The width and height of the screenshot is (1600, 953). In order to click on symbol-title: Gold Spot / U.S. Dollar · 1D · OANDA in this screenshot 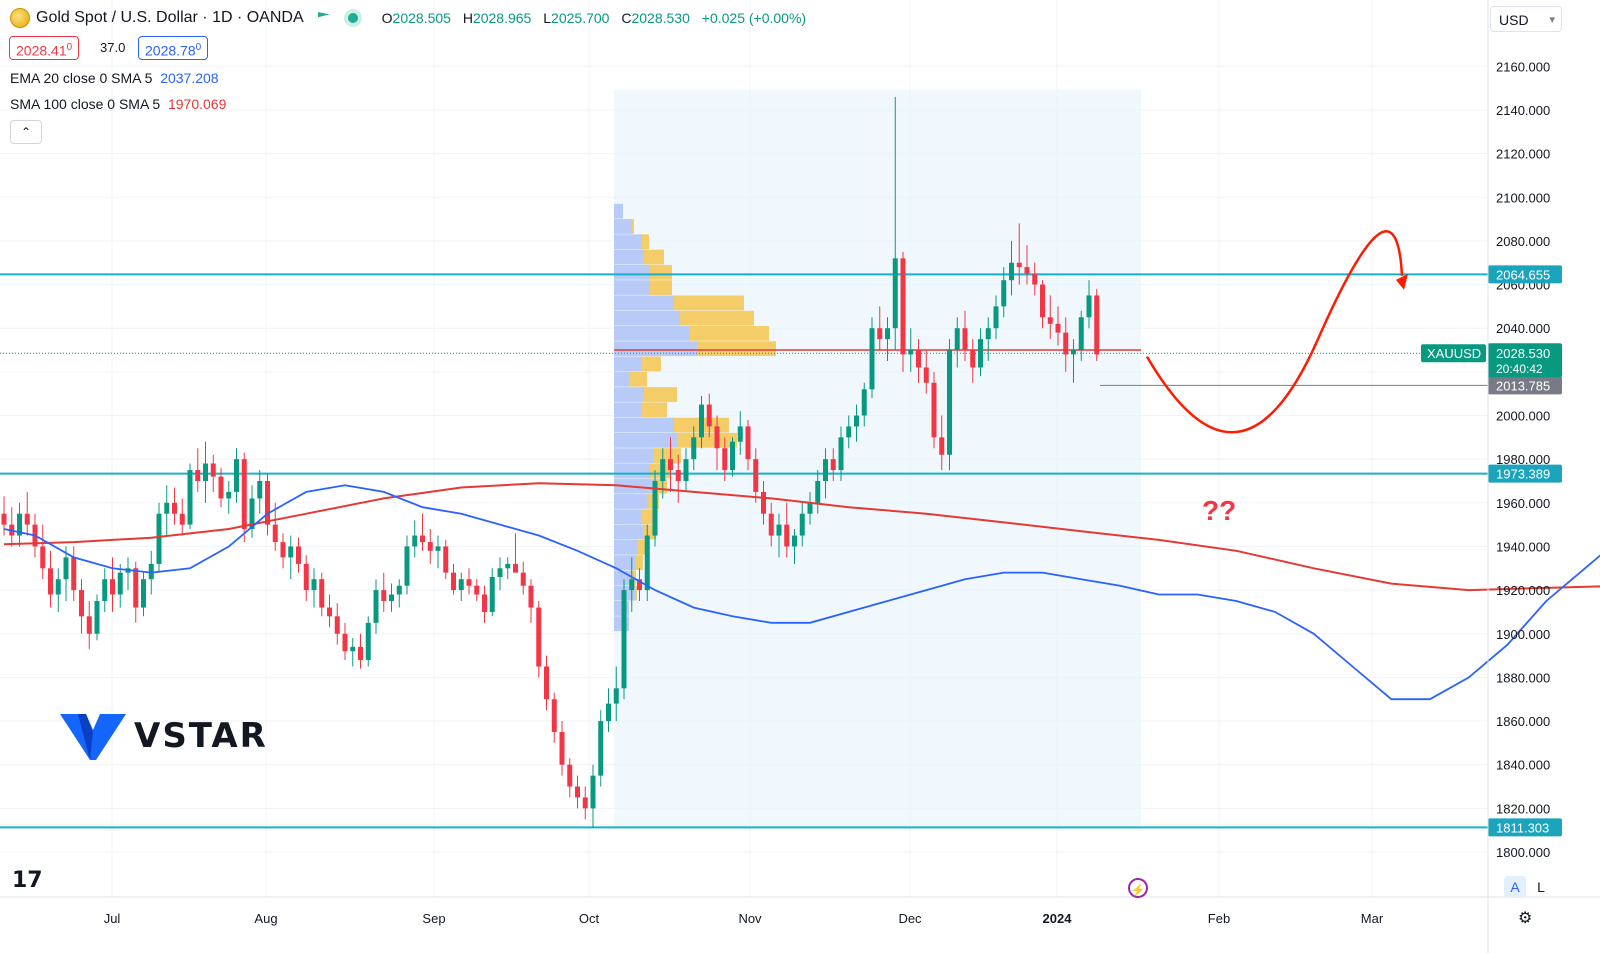, I will do `click(170, 17)`.